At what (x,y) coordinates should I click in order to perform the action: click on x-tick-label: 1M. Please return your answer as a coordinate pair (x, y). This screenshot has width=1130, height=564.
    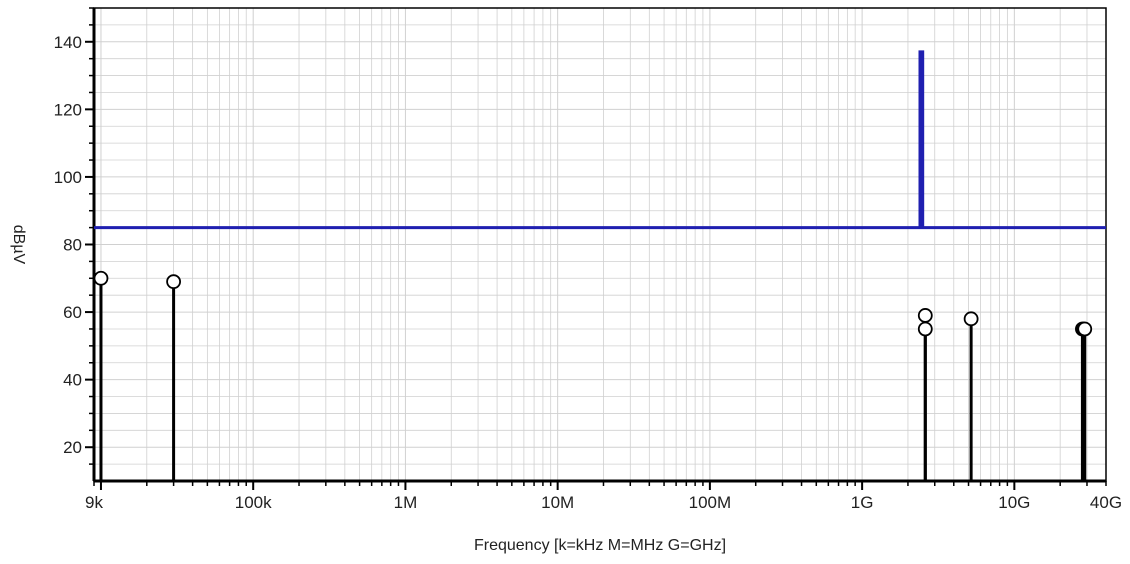
    Looking at the image, I should click on (406, 502).